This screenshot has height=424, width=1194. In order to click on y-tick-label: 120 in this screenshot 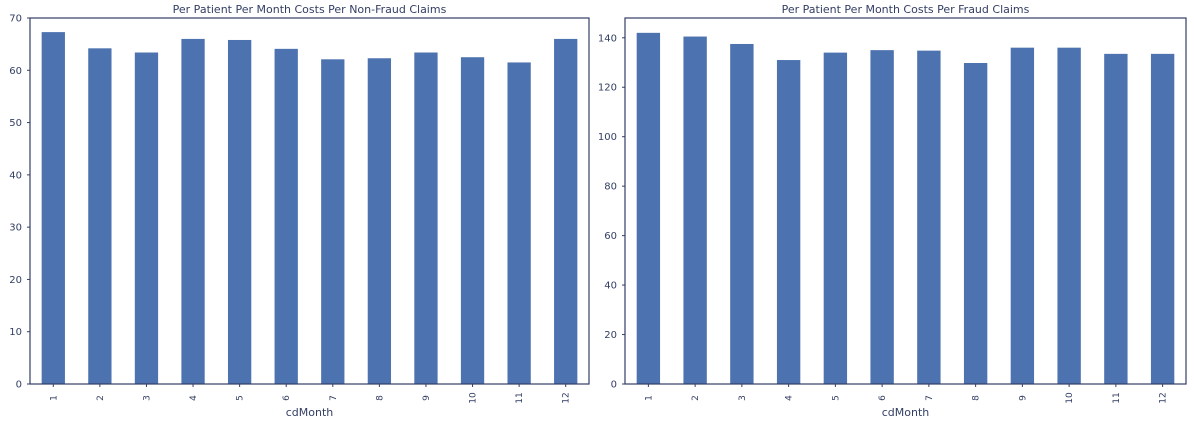, I will do `click(607, 88)`.